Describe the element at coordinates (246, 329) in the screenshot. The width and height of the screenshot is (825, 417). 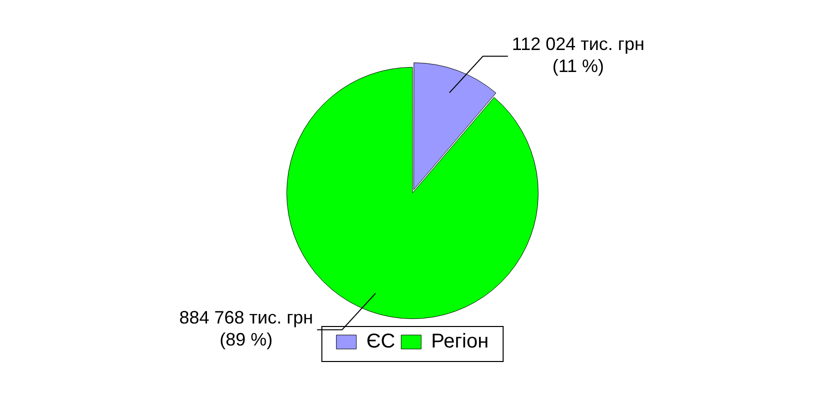
I see `data-label: 884 768 тис. грн (89 %)` at that location.